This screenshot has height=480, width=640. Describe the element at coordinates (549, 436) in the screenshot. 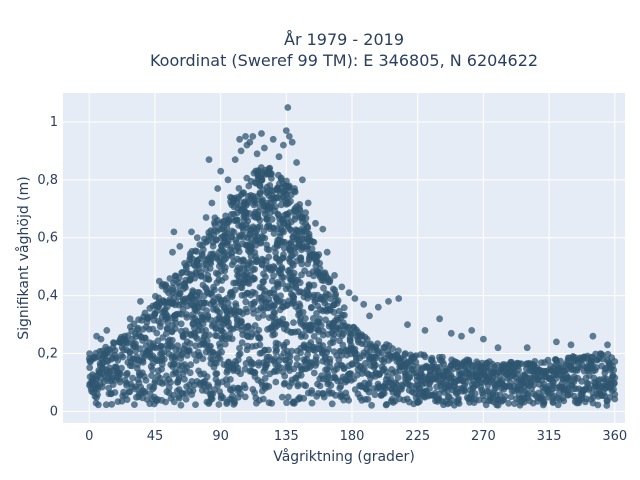

I see `x-tick-label: 315` at that location.